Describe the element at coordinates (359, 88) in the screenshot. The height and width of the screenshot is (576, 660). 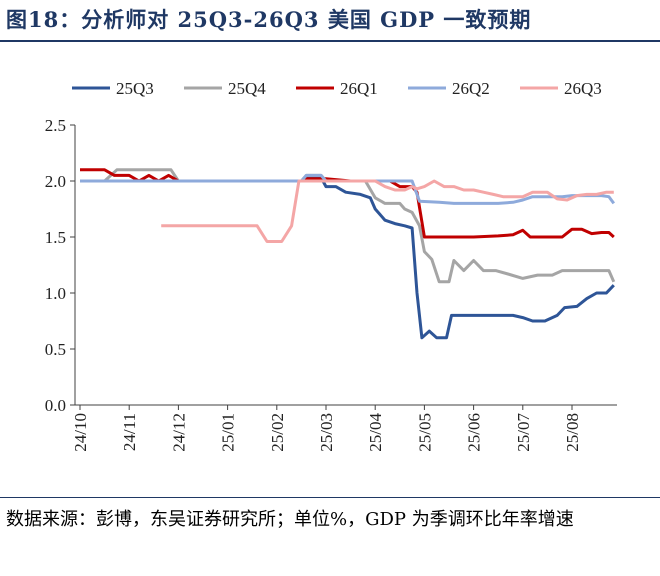
I see `legend-label-26q1: 26Q1` at that location.